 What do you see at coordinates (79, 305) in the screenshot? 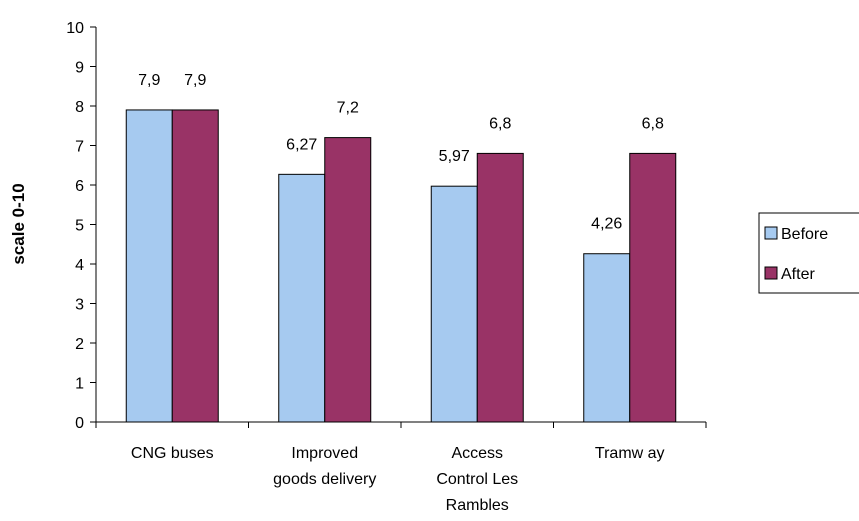
I see `y-tick-label: 3` at bounding box center [79, 305].